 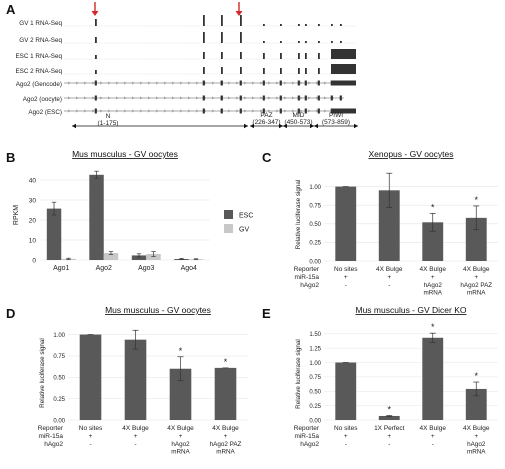 What do you see at coordinates (298, 374) in the screenshot?
I see `y-axis-label: Relative luciferase signal` at bounding box center [298, 374].